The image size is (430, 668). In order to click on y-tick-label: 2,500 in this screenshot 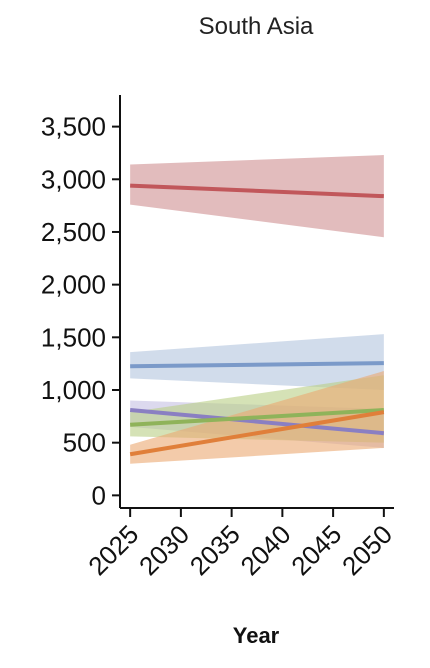, I will do `click(73, 232)`.